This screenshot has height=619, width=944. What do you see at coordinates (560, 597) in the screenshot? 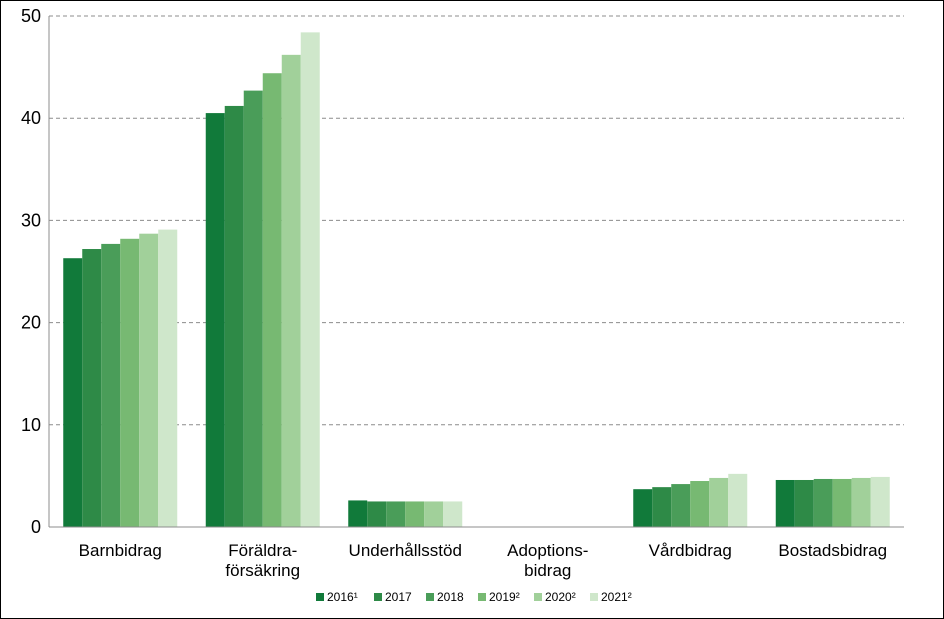
I see `legend-label-4: 2020²` at bounding box center [560, 597].